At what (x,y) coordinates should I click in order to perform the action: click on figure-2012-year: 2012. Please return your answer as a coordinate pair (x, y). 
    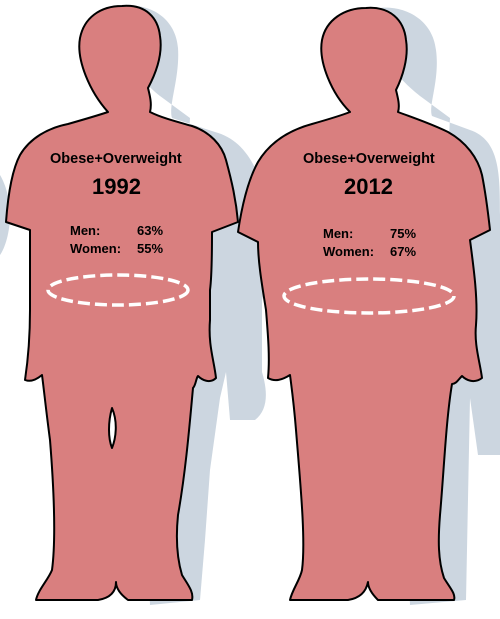
    Looking at the image, I should click on (368, 186).